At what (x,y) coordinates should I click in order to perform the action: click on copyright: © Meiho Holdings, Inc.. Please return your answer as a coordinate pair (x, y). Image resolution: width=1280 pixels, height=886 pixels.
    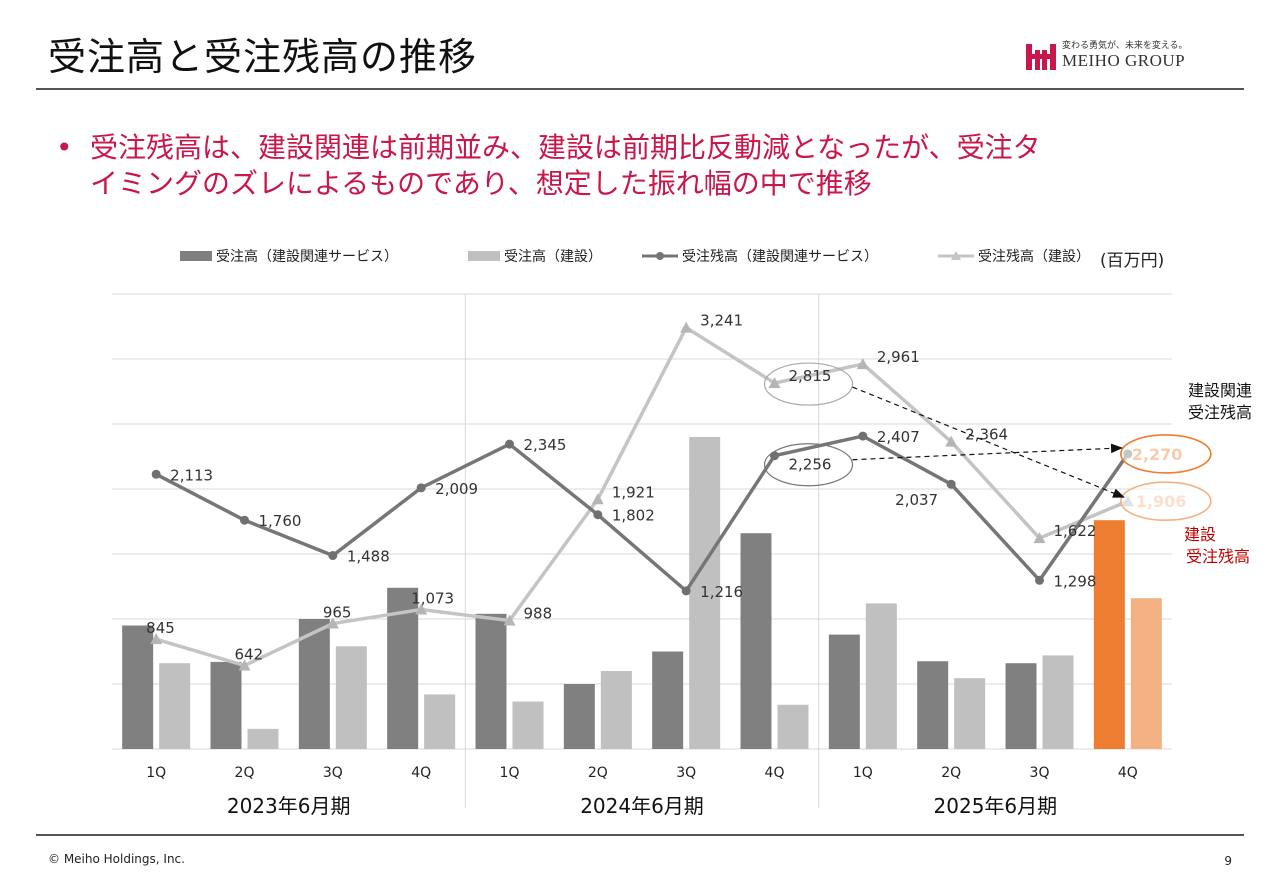
    Looking at the image, I should click on (116, 859).